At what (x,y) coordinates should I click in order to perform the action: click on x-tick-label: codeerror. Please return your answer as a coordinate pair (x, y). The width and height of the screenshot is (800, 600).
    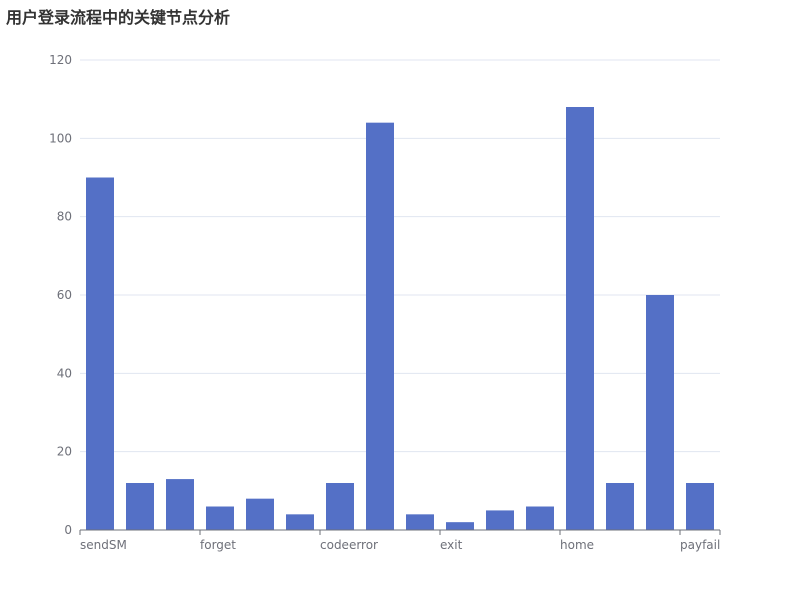
    Looking at the image, I should click on (349, 545).